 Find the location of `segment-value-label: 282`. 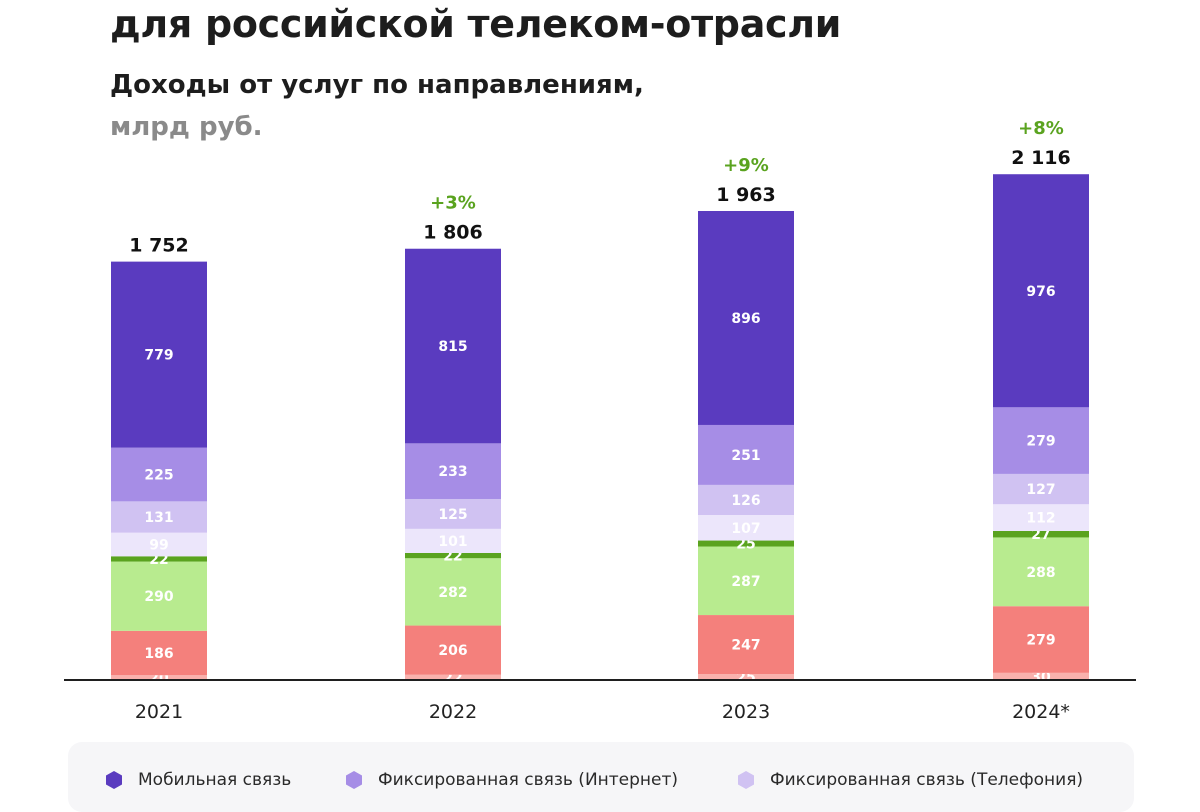

segment-value-label: 282 is located at coordinates (452, 593).